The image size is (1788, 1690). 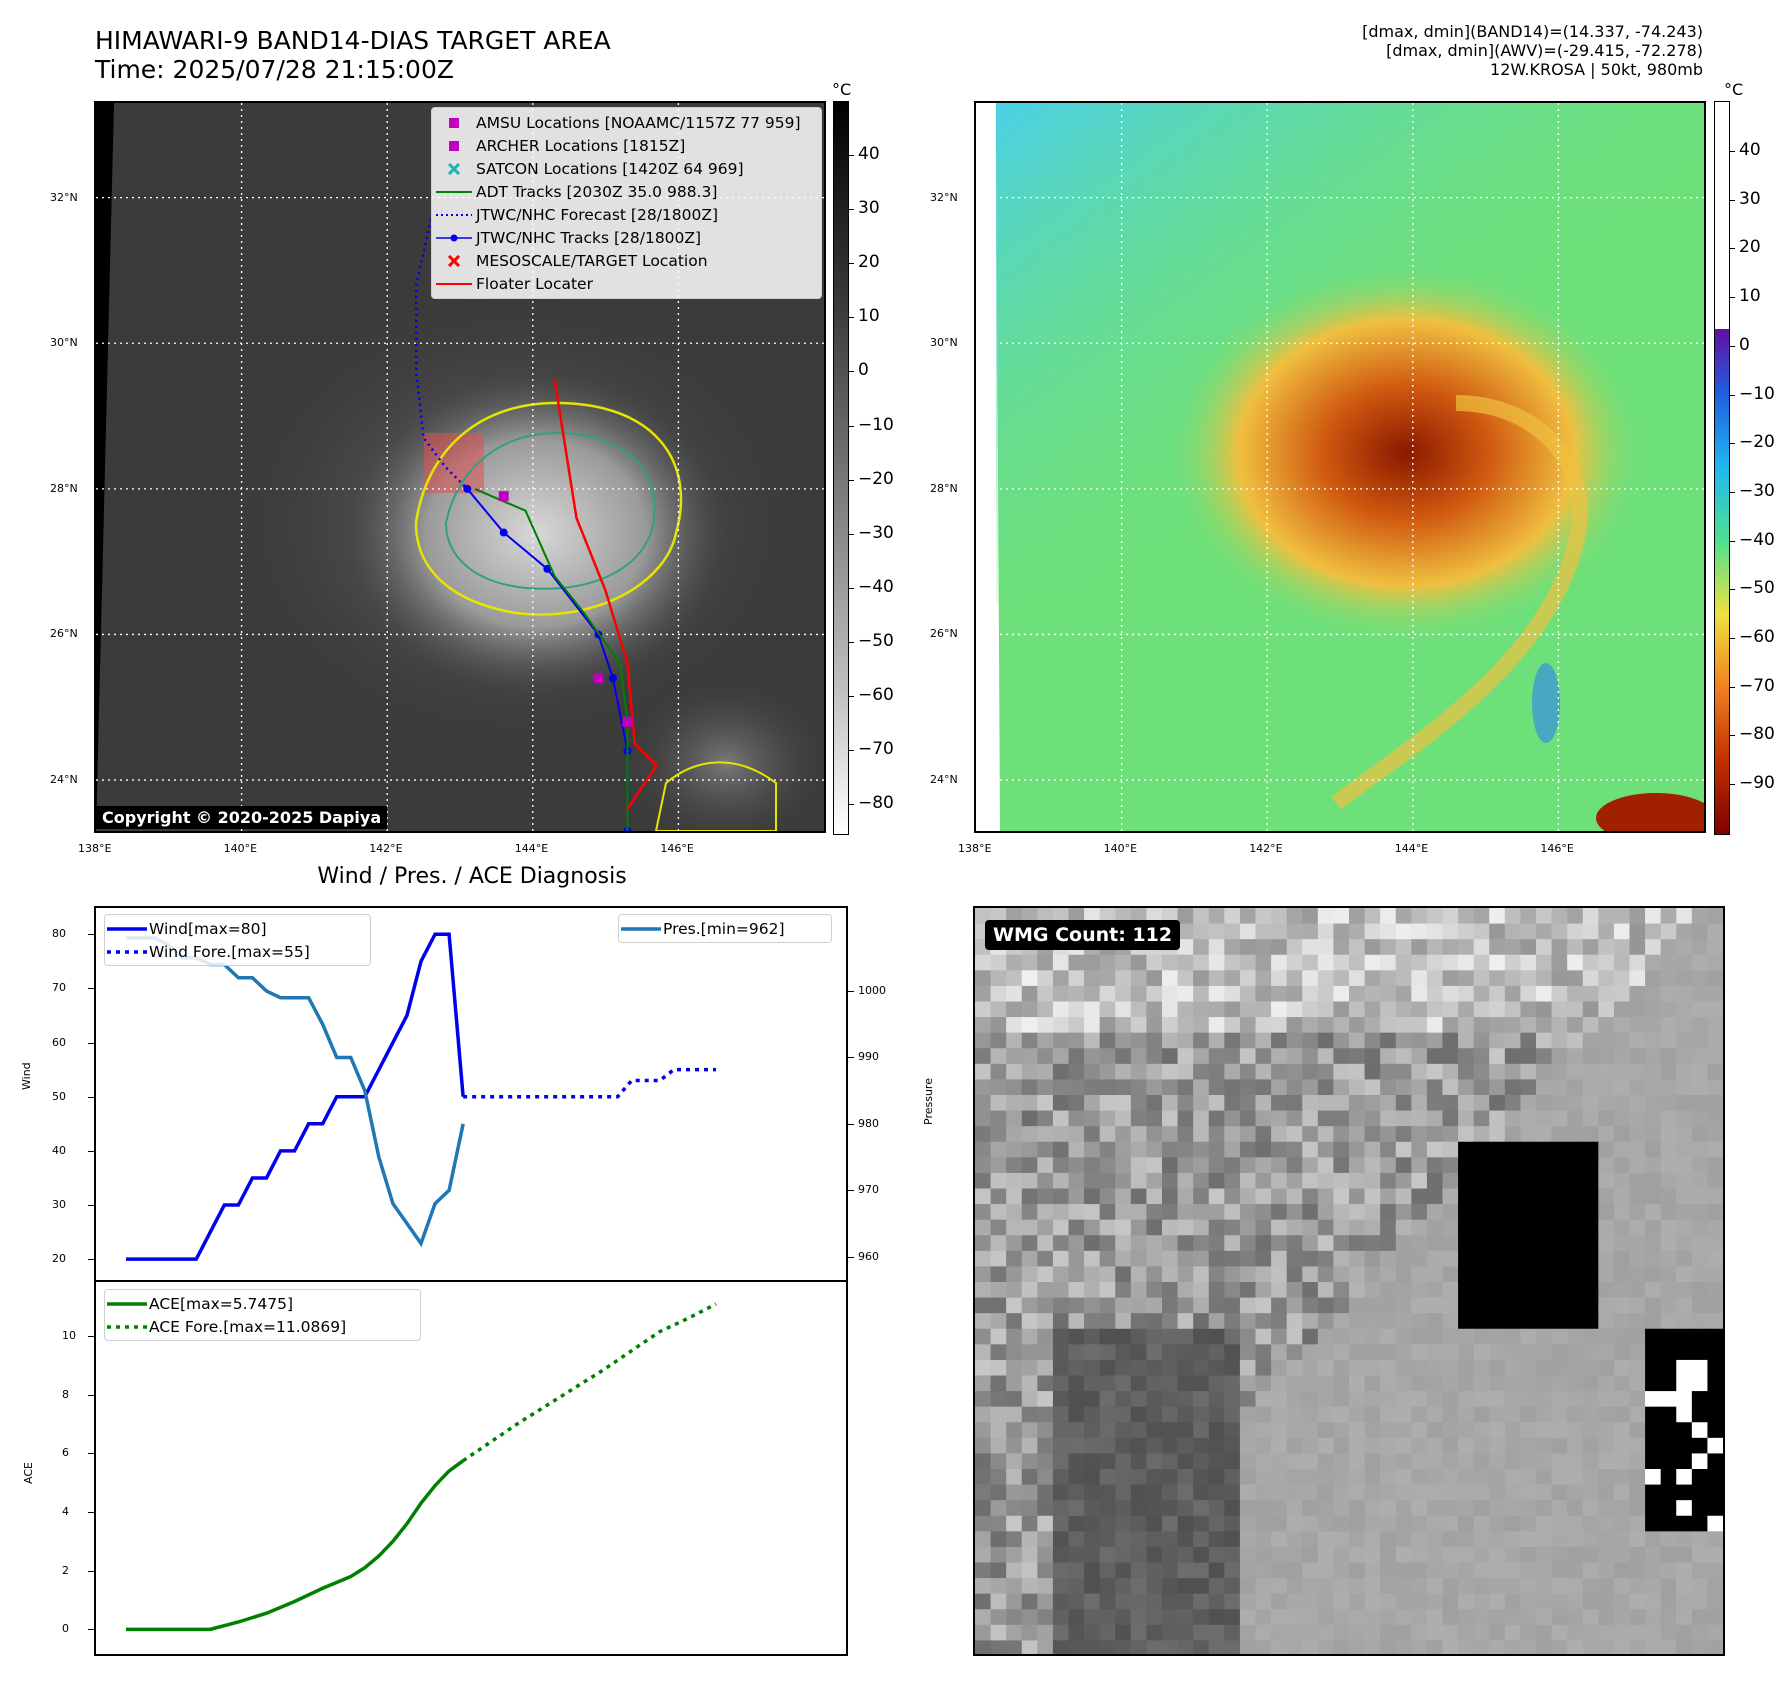 I want to click on lat-tick-label: 26°N, so click(x=944, y=634).